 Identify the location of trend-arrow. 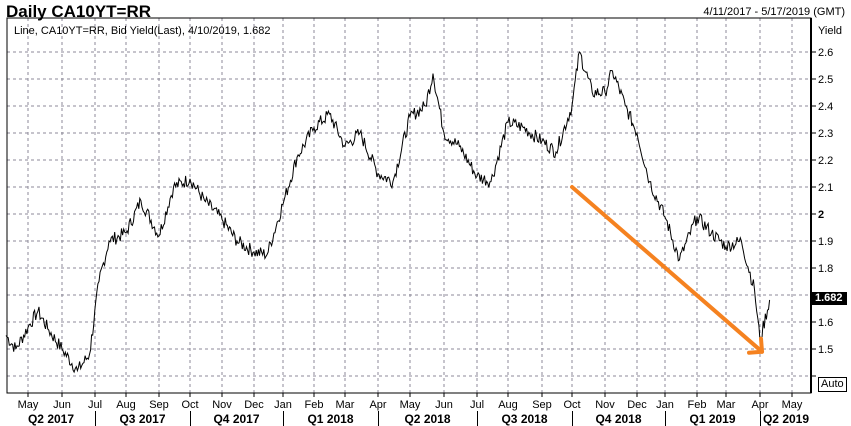
(667, 270).